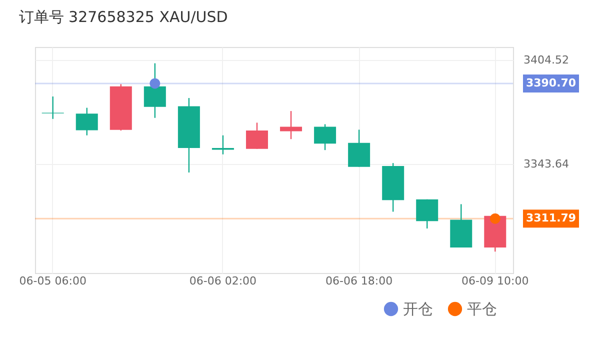  What do you see at coordinates (123, 17) in the screenshot?
I see `chart-title: 订单号 327658325 XAU/USD` at bounding box center [123, 17].